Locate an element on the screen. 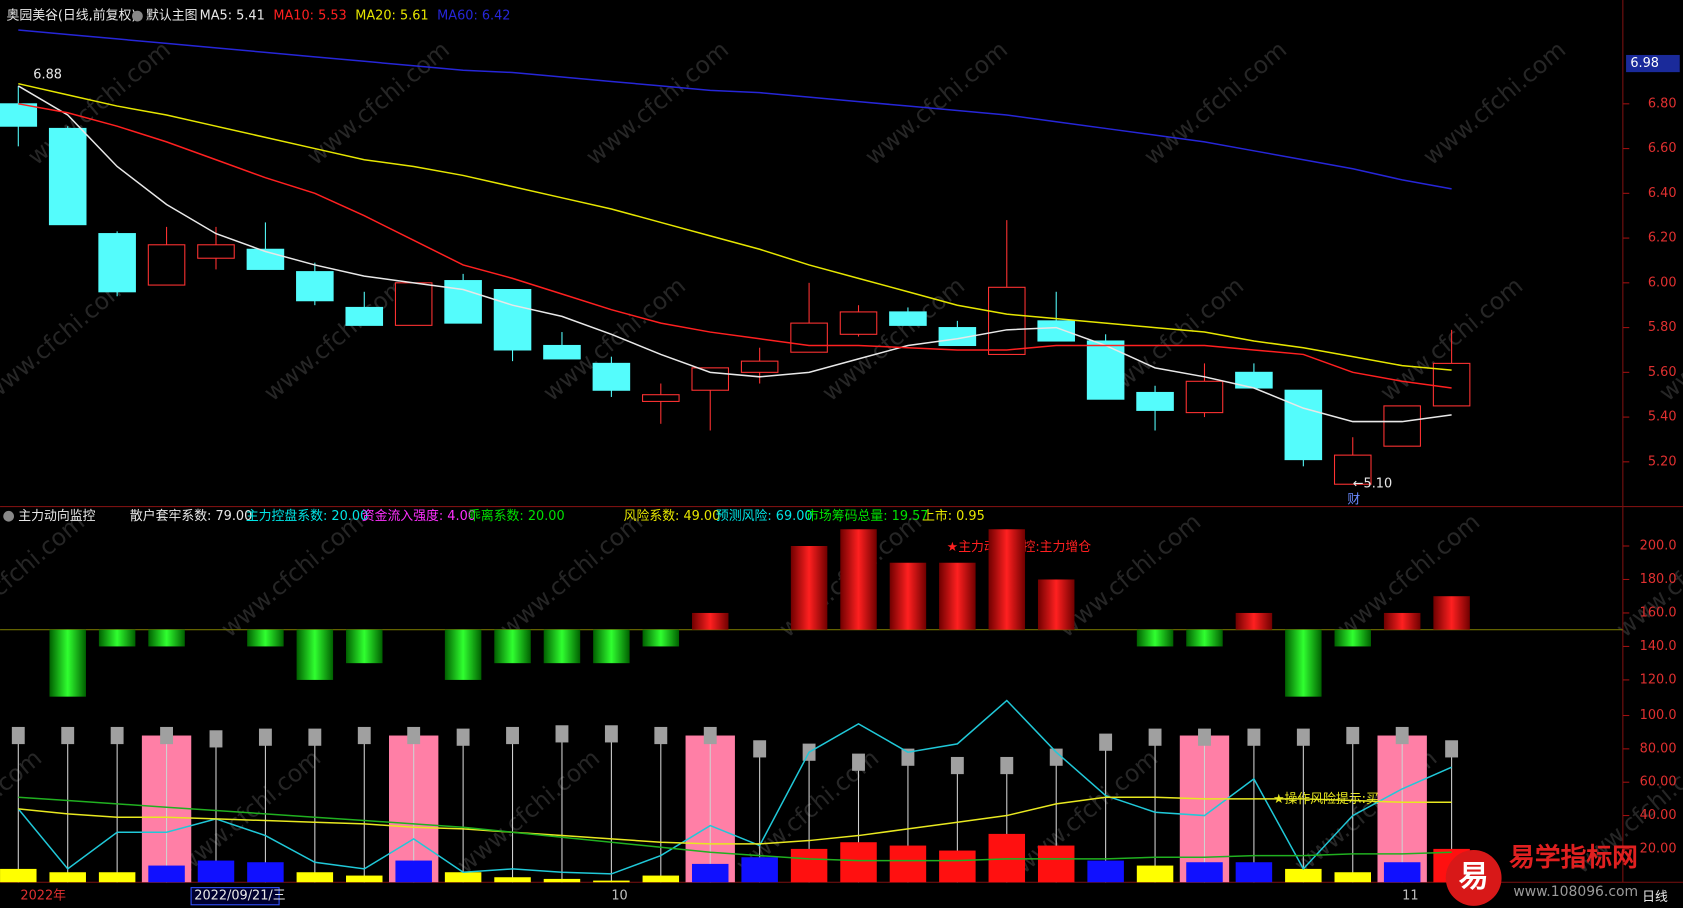  x-tick-label: 2022年 is located at coordinates (43, 896).